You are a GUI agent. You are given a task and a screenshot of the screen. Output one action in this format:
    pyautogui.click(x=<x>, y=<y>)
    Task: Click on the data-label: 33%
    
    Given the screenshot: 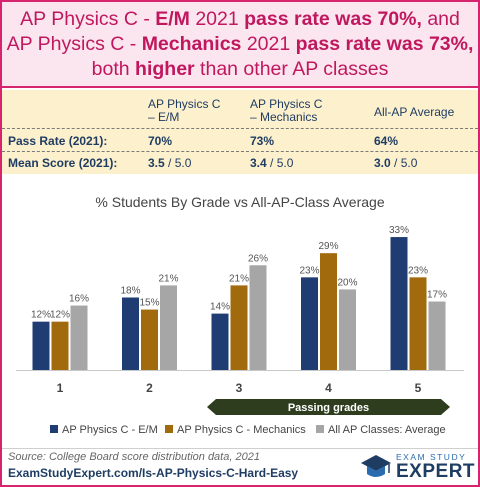 What is the action you would take?
    pyautogui.click(x=399, y=230)
    